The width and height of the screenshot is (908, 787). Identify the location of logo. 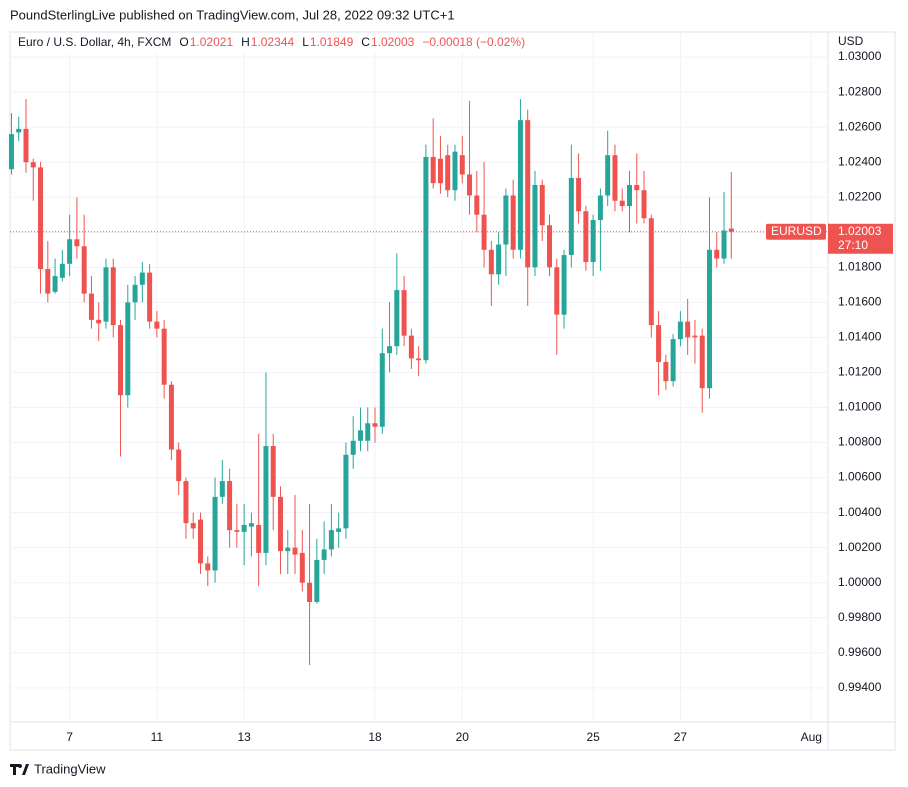
(19, 769).